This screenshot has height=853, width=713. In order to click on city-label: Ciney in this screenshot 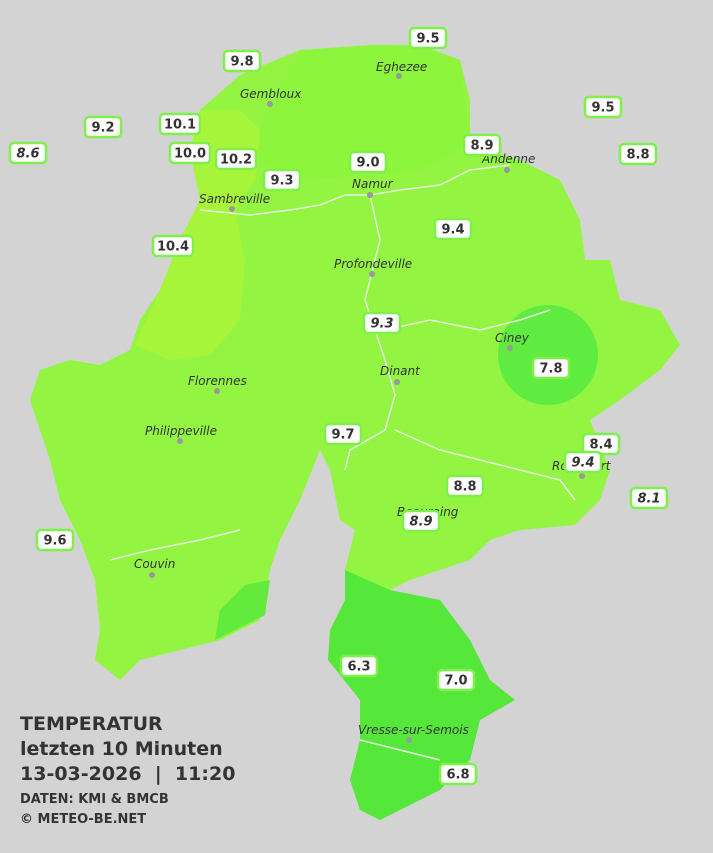, I will do `click(512, 338)`.